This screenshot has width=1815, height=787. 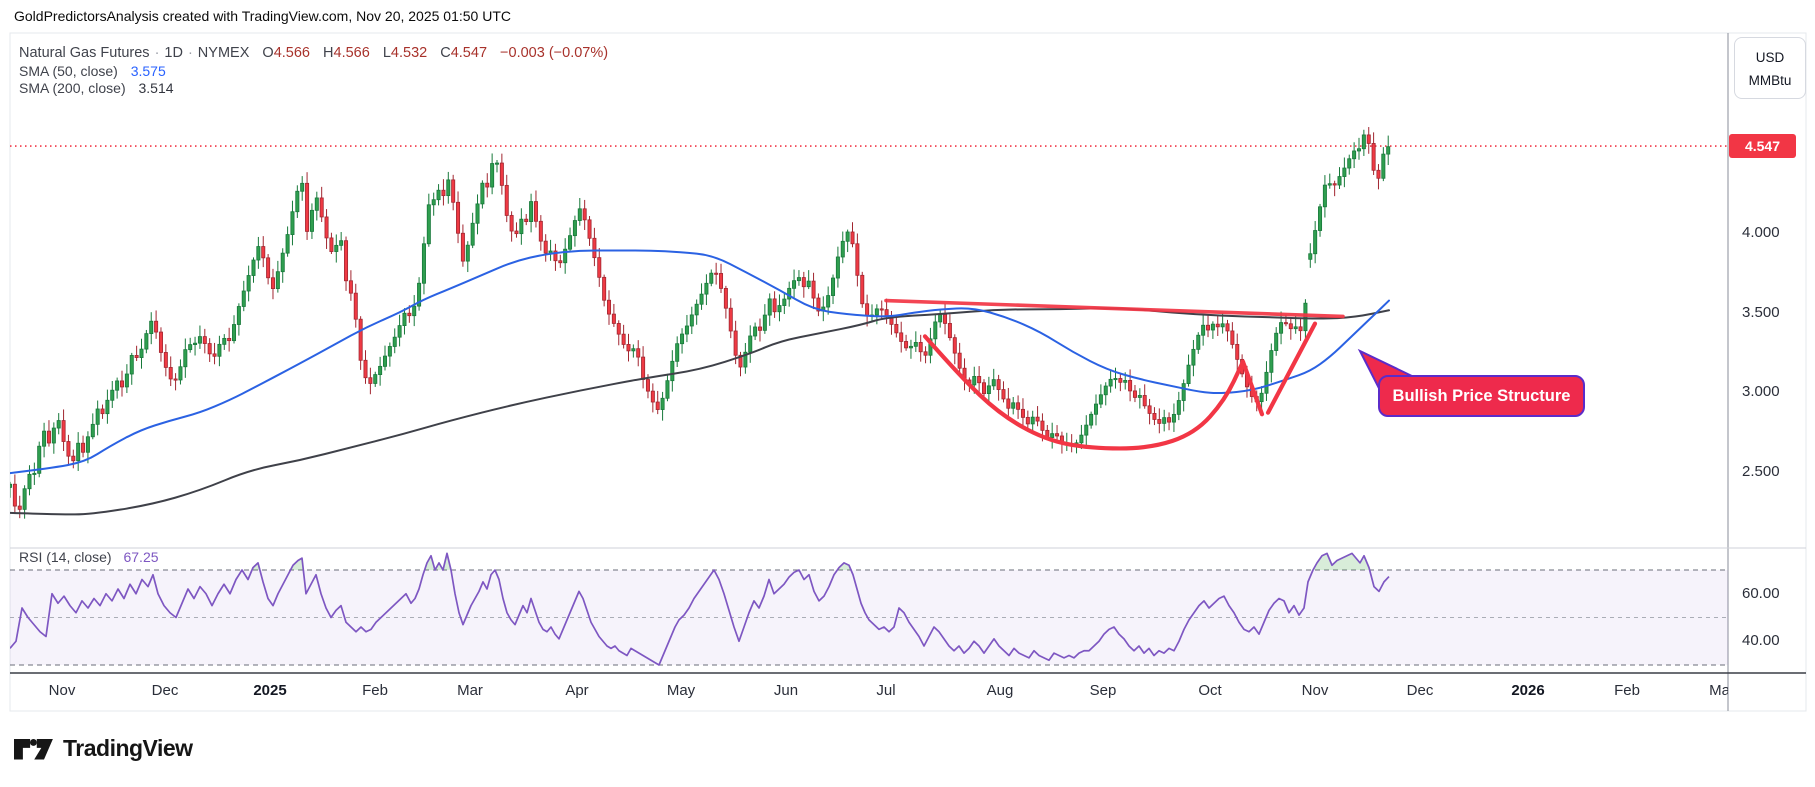 What do you see at coordinates (386, 53) in the screenshot?
I see `low-label: L` at bounding box center [386, 53].